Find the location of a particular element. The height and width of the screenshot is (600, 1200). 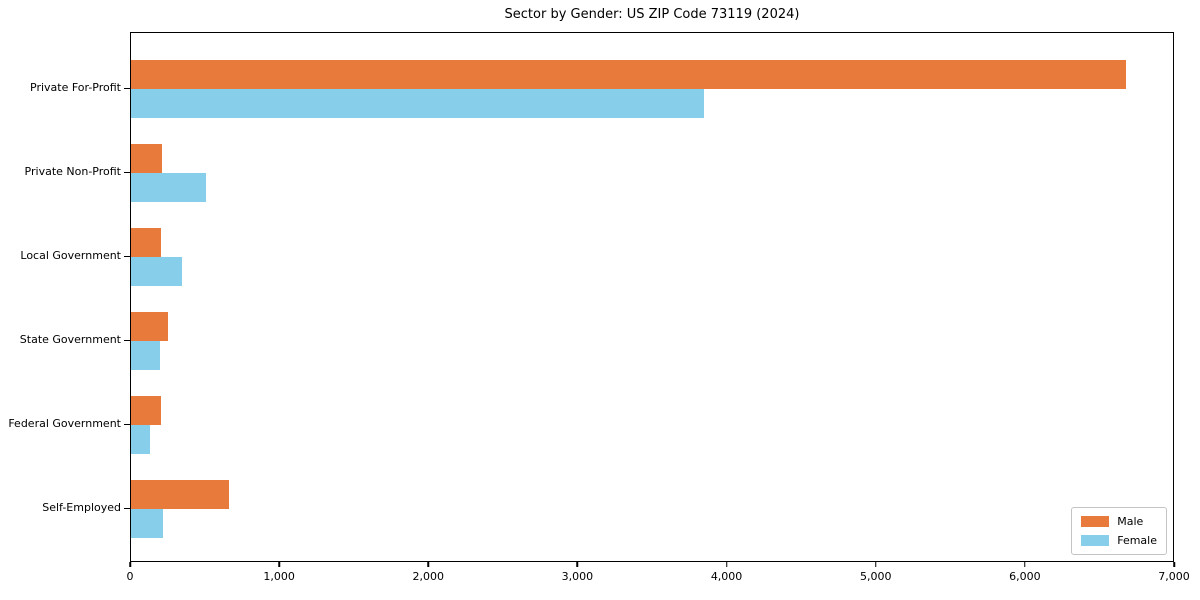

bar-female-federal-government is located at coordinates (141, 439).